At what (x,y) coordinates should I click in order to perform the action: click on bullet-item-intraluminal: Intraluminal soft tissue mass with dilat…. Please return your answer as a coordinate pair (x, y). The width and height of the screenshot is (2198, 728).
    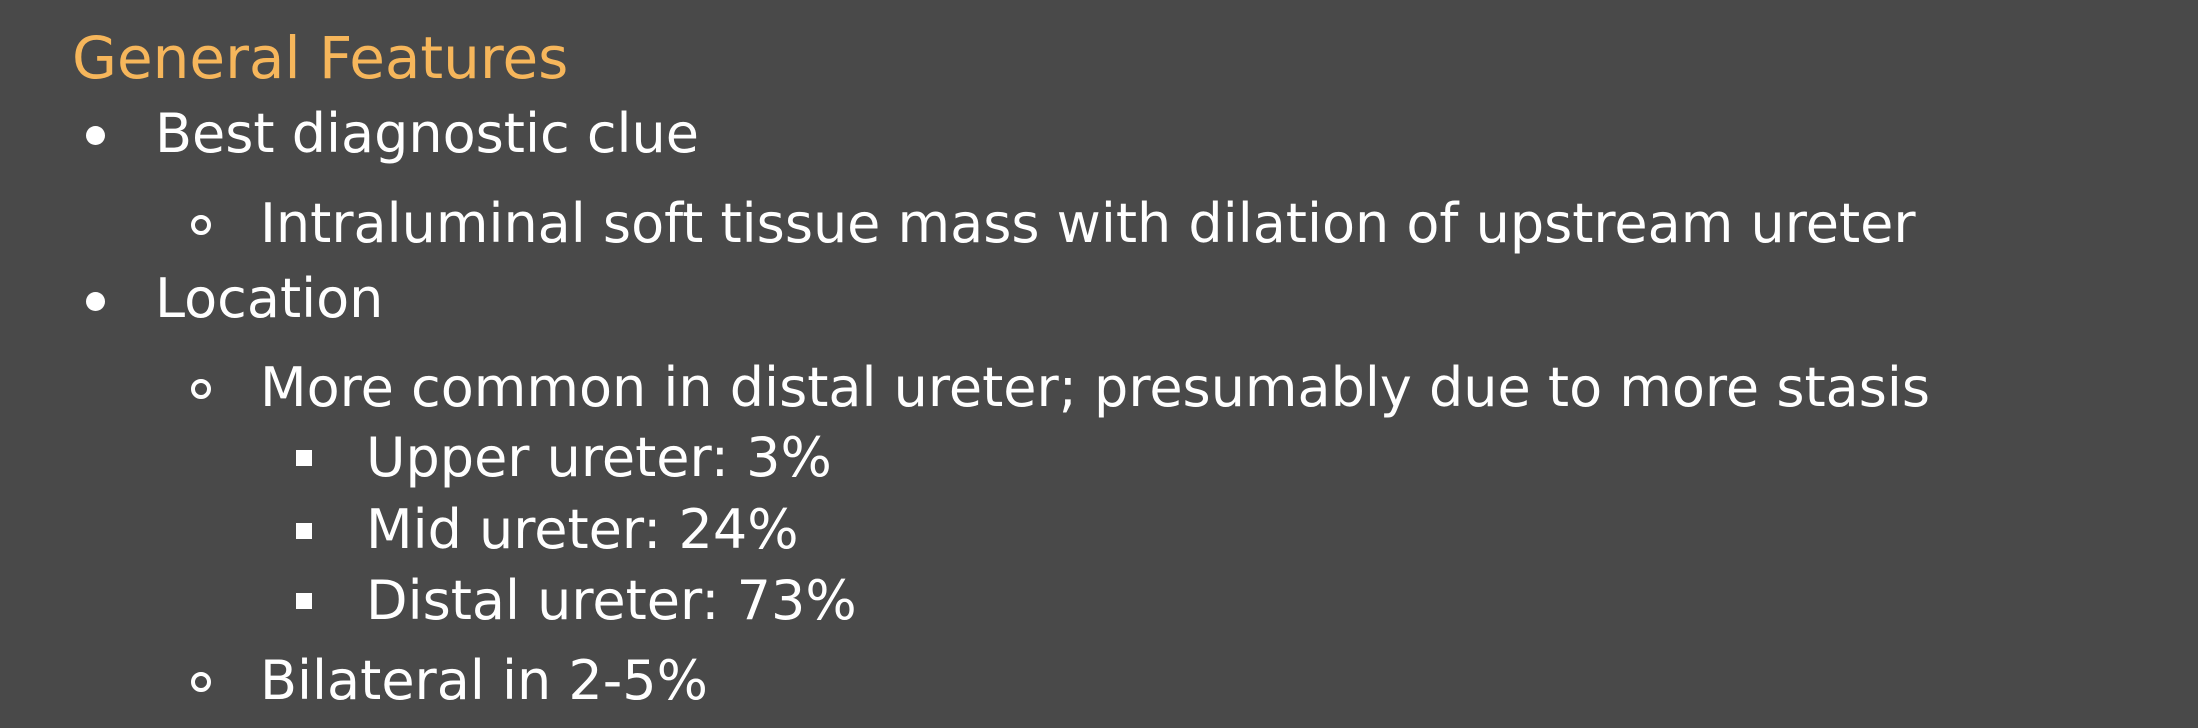
    Looking at the image, I should click on (1088, 223).